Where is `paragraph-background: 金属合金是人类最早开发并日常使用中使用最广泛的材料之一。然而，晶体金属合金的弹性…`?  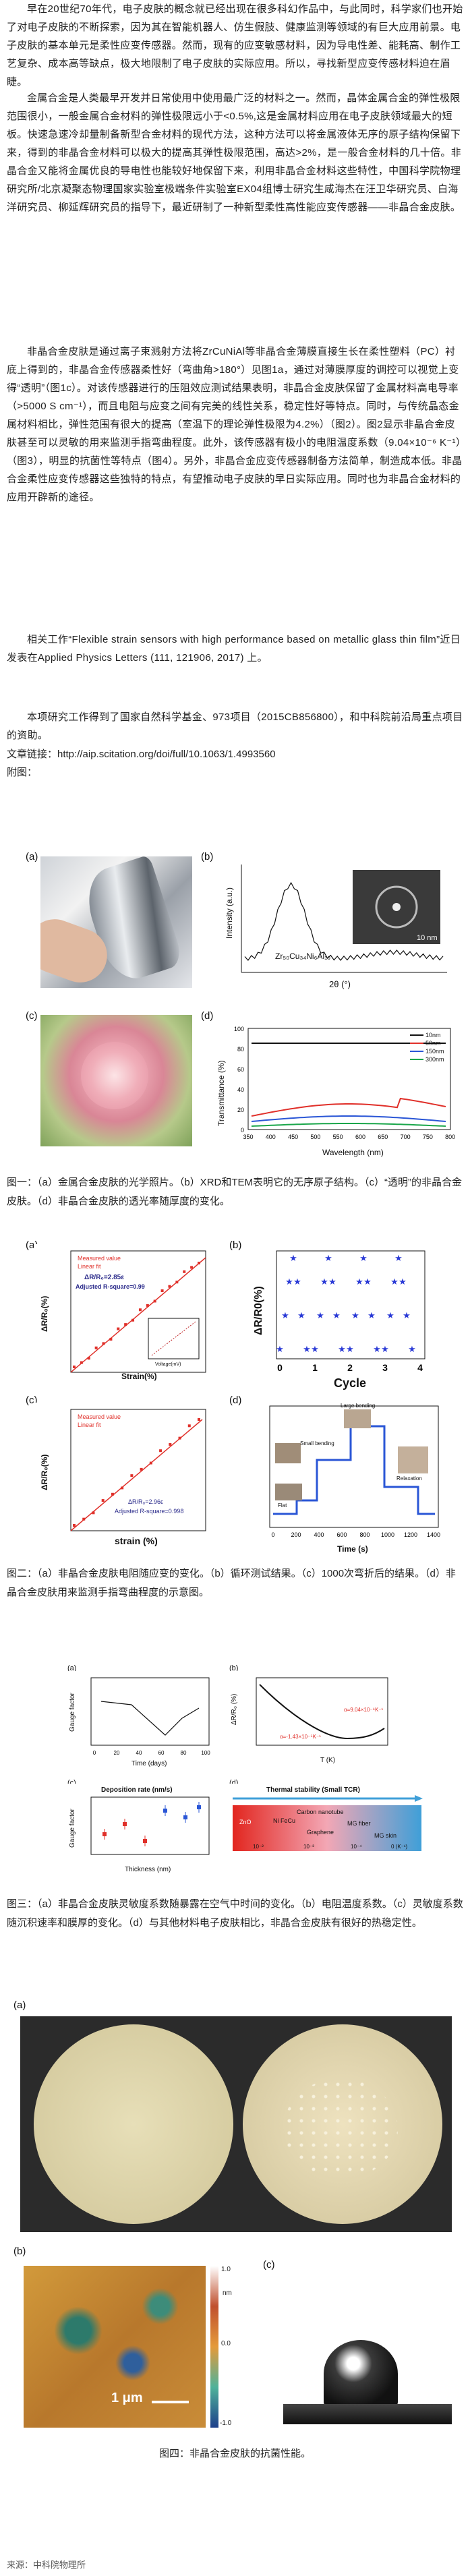
paragraph-background: 金属合金是人类最早开发并日常使用中使用最广泛的材料之一。然而，晶体金属合金的弹性… is located at coordinates (234, 152).